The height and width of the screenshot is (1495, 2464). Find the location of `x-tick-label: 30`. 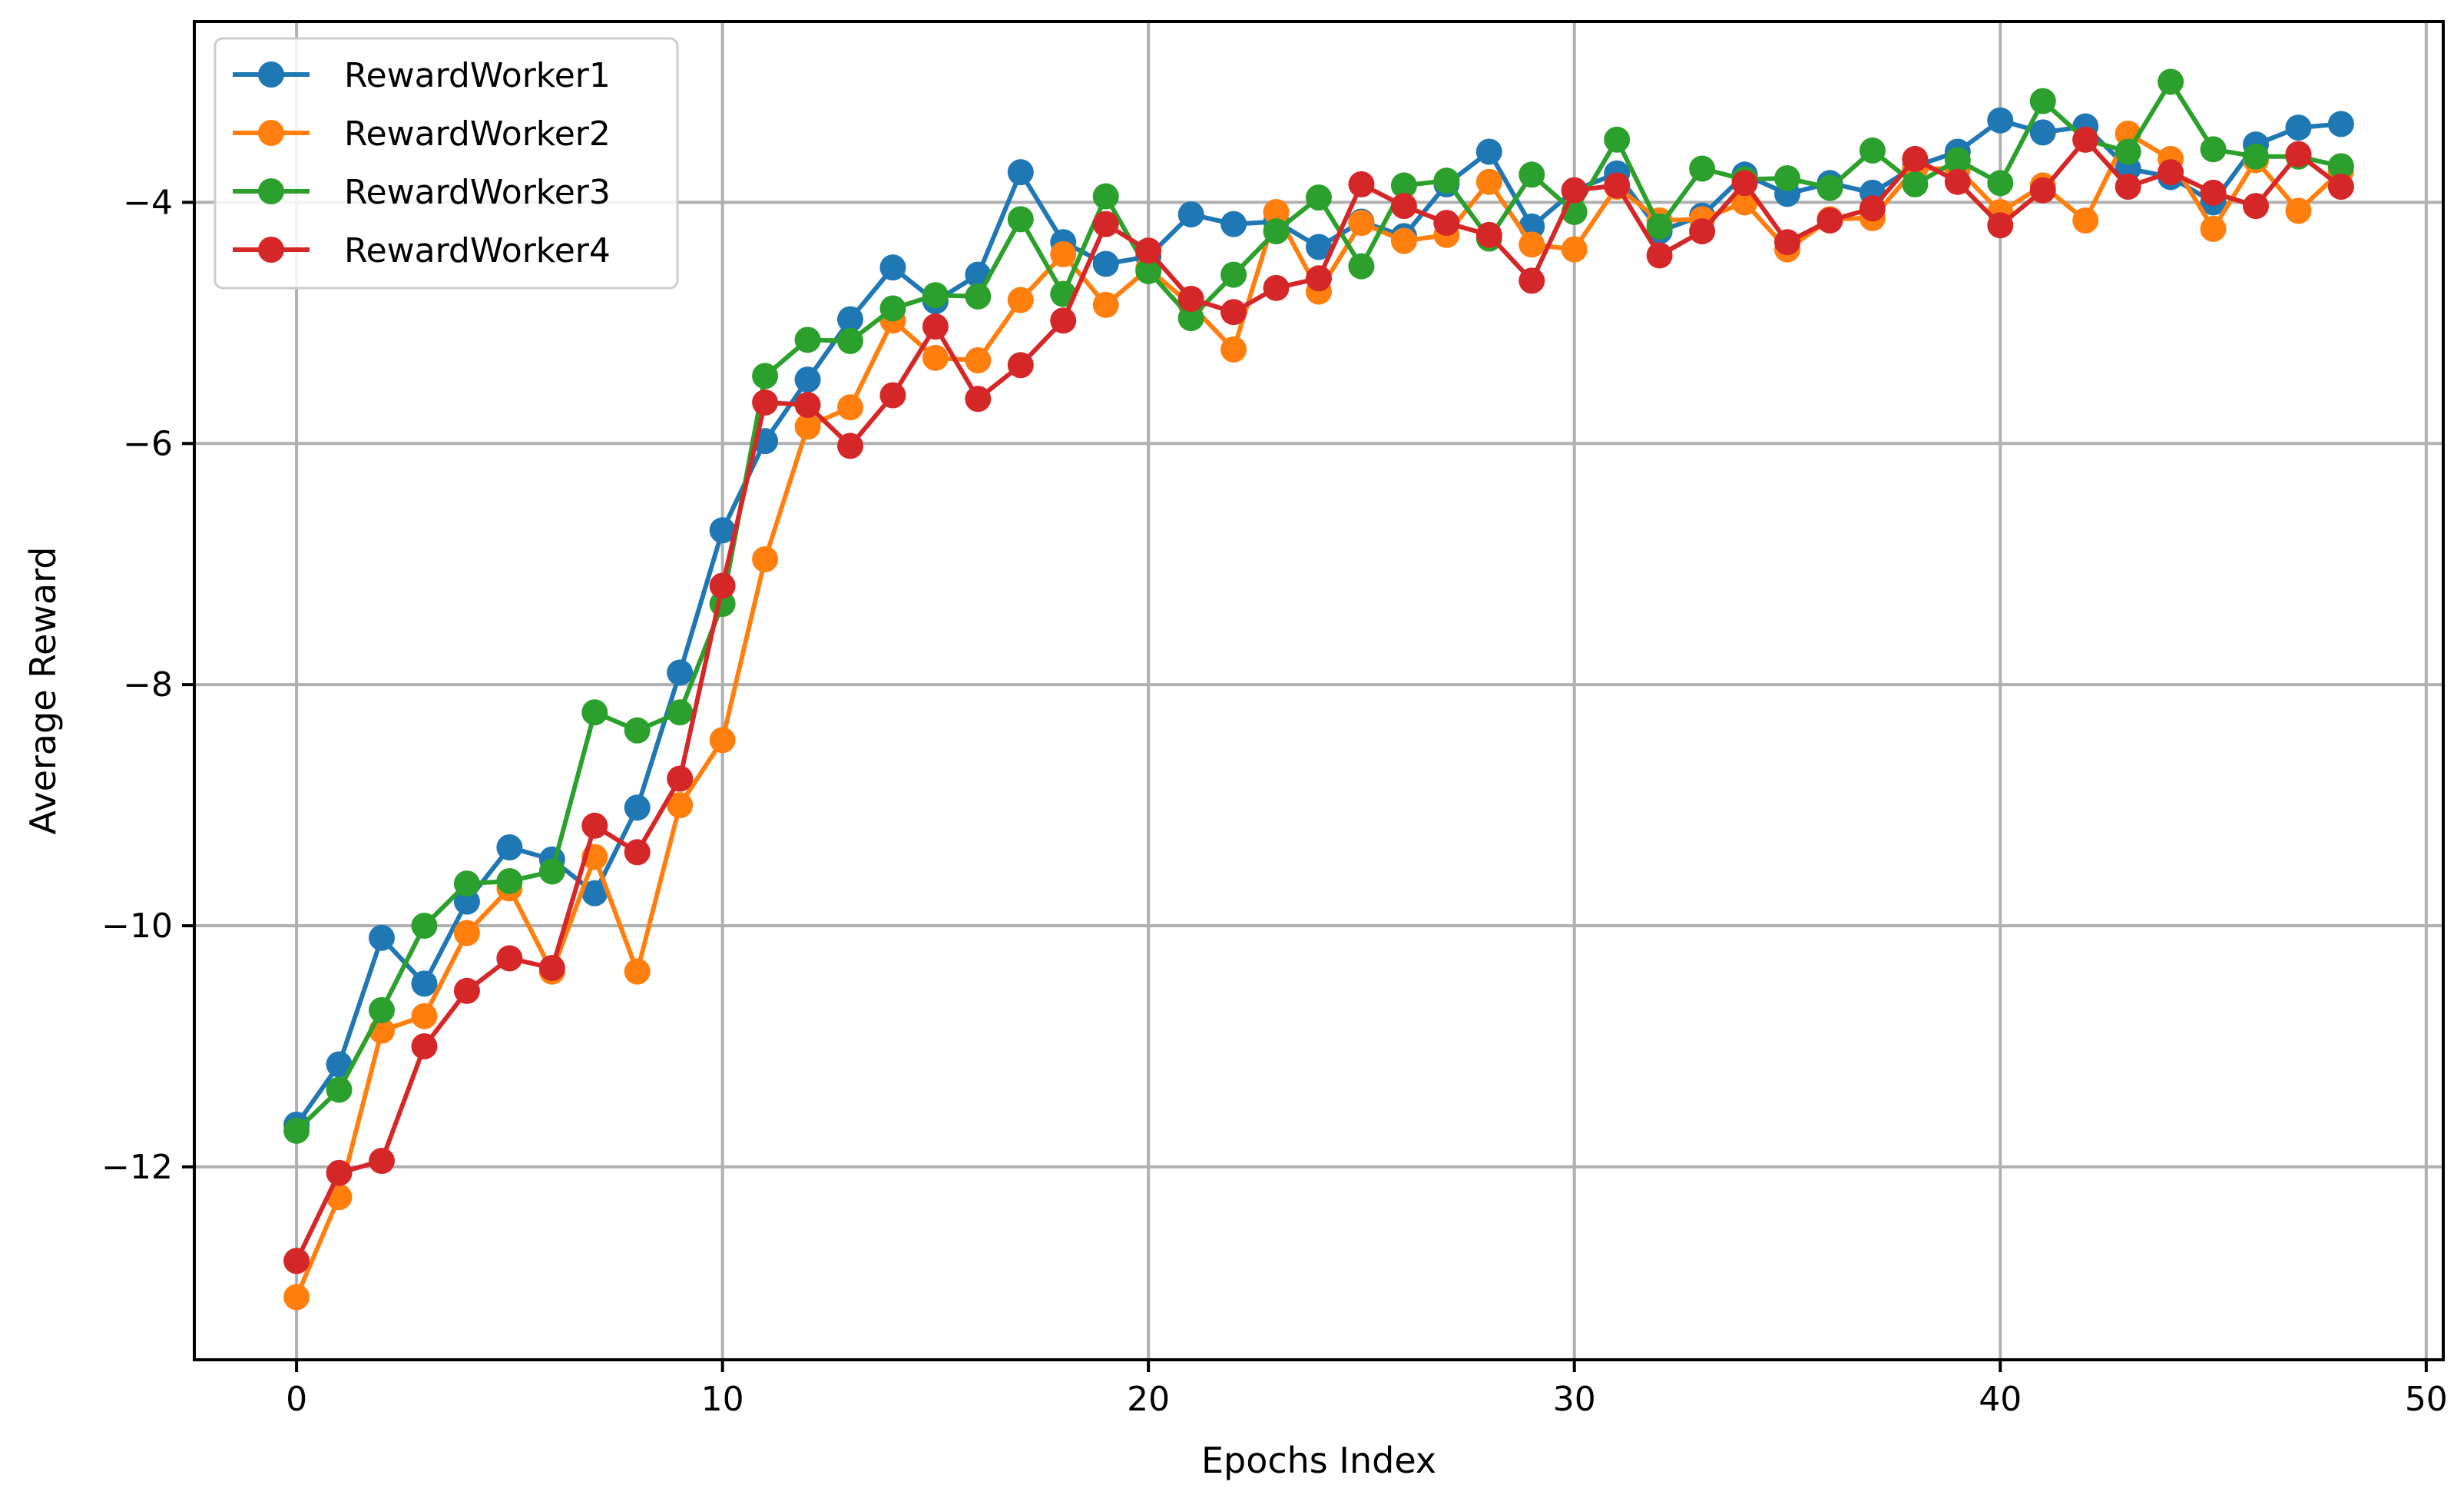

x-tick-label: 30 is located at coordinates (1575, 1399).